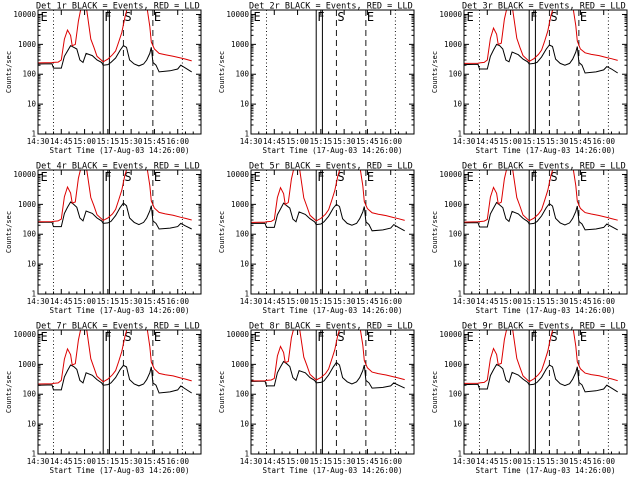 Image resolution: width=640 pixels, height=480 pixels. What do you see at coordinates (331, 167) in the screenshot?
I see `panel-title: Det 5r BLACK = Events, RED = LLD` at bounding box center [331, 167].